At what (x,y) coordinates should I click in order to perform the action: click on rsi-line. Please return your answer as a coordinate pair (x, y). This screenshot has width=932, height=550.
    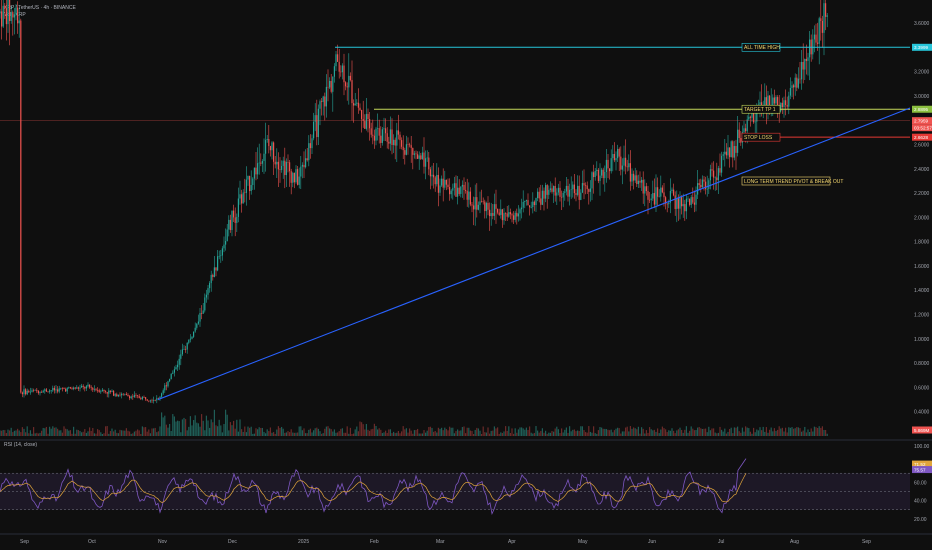
    Looking at the image, I should click on (373, 487).